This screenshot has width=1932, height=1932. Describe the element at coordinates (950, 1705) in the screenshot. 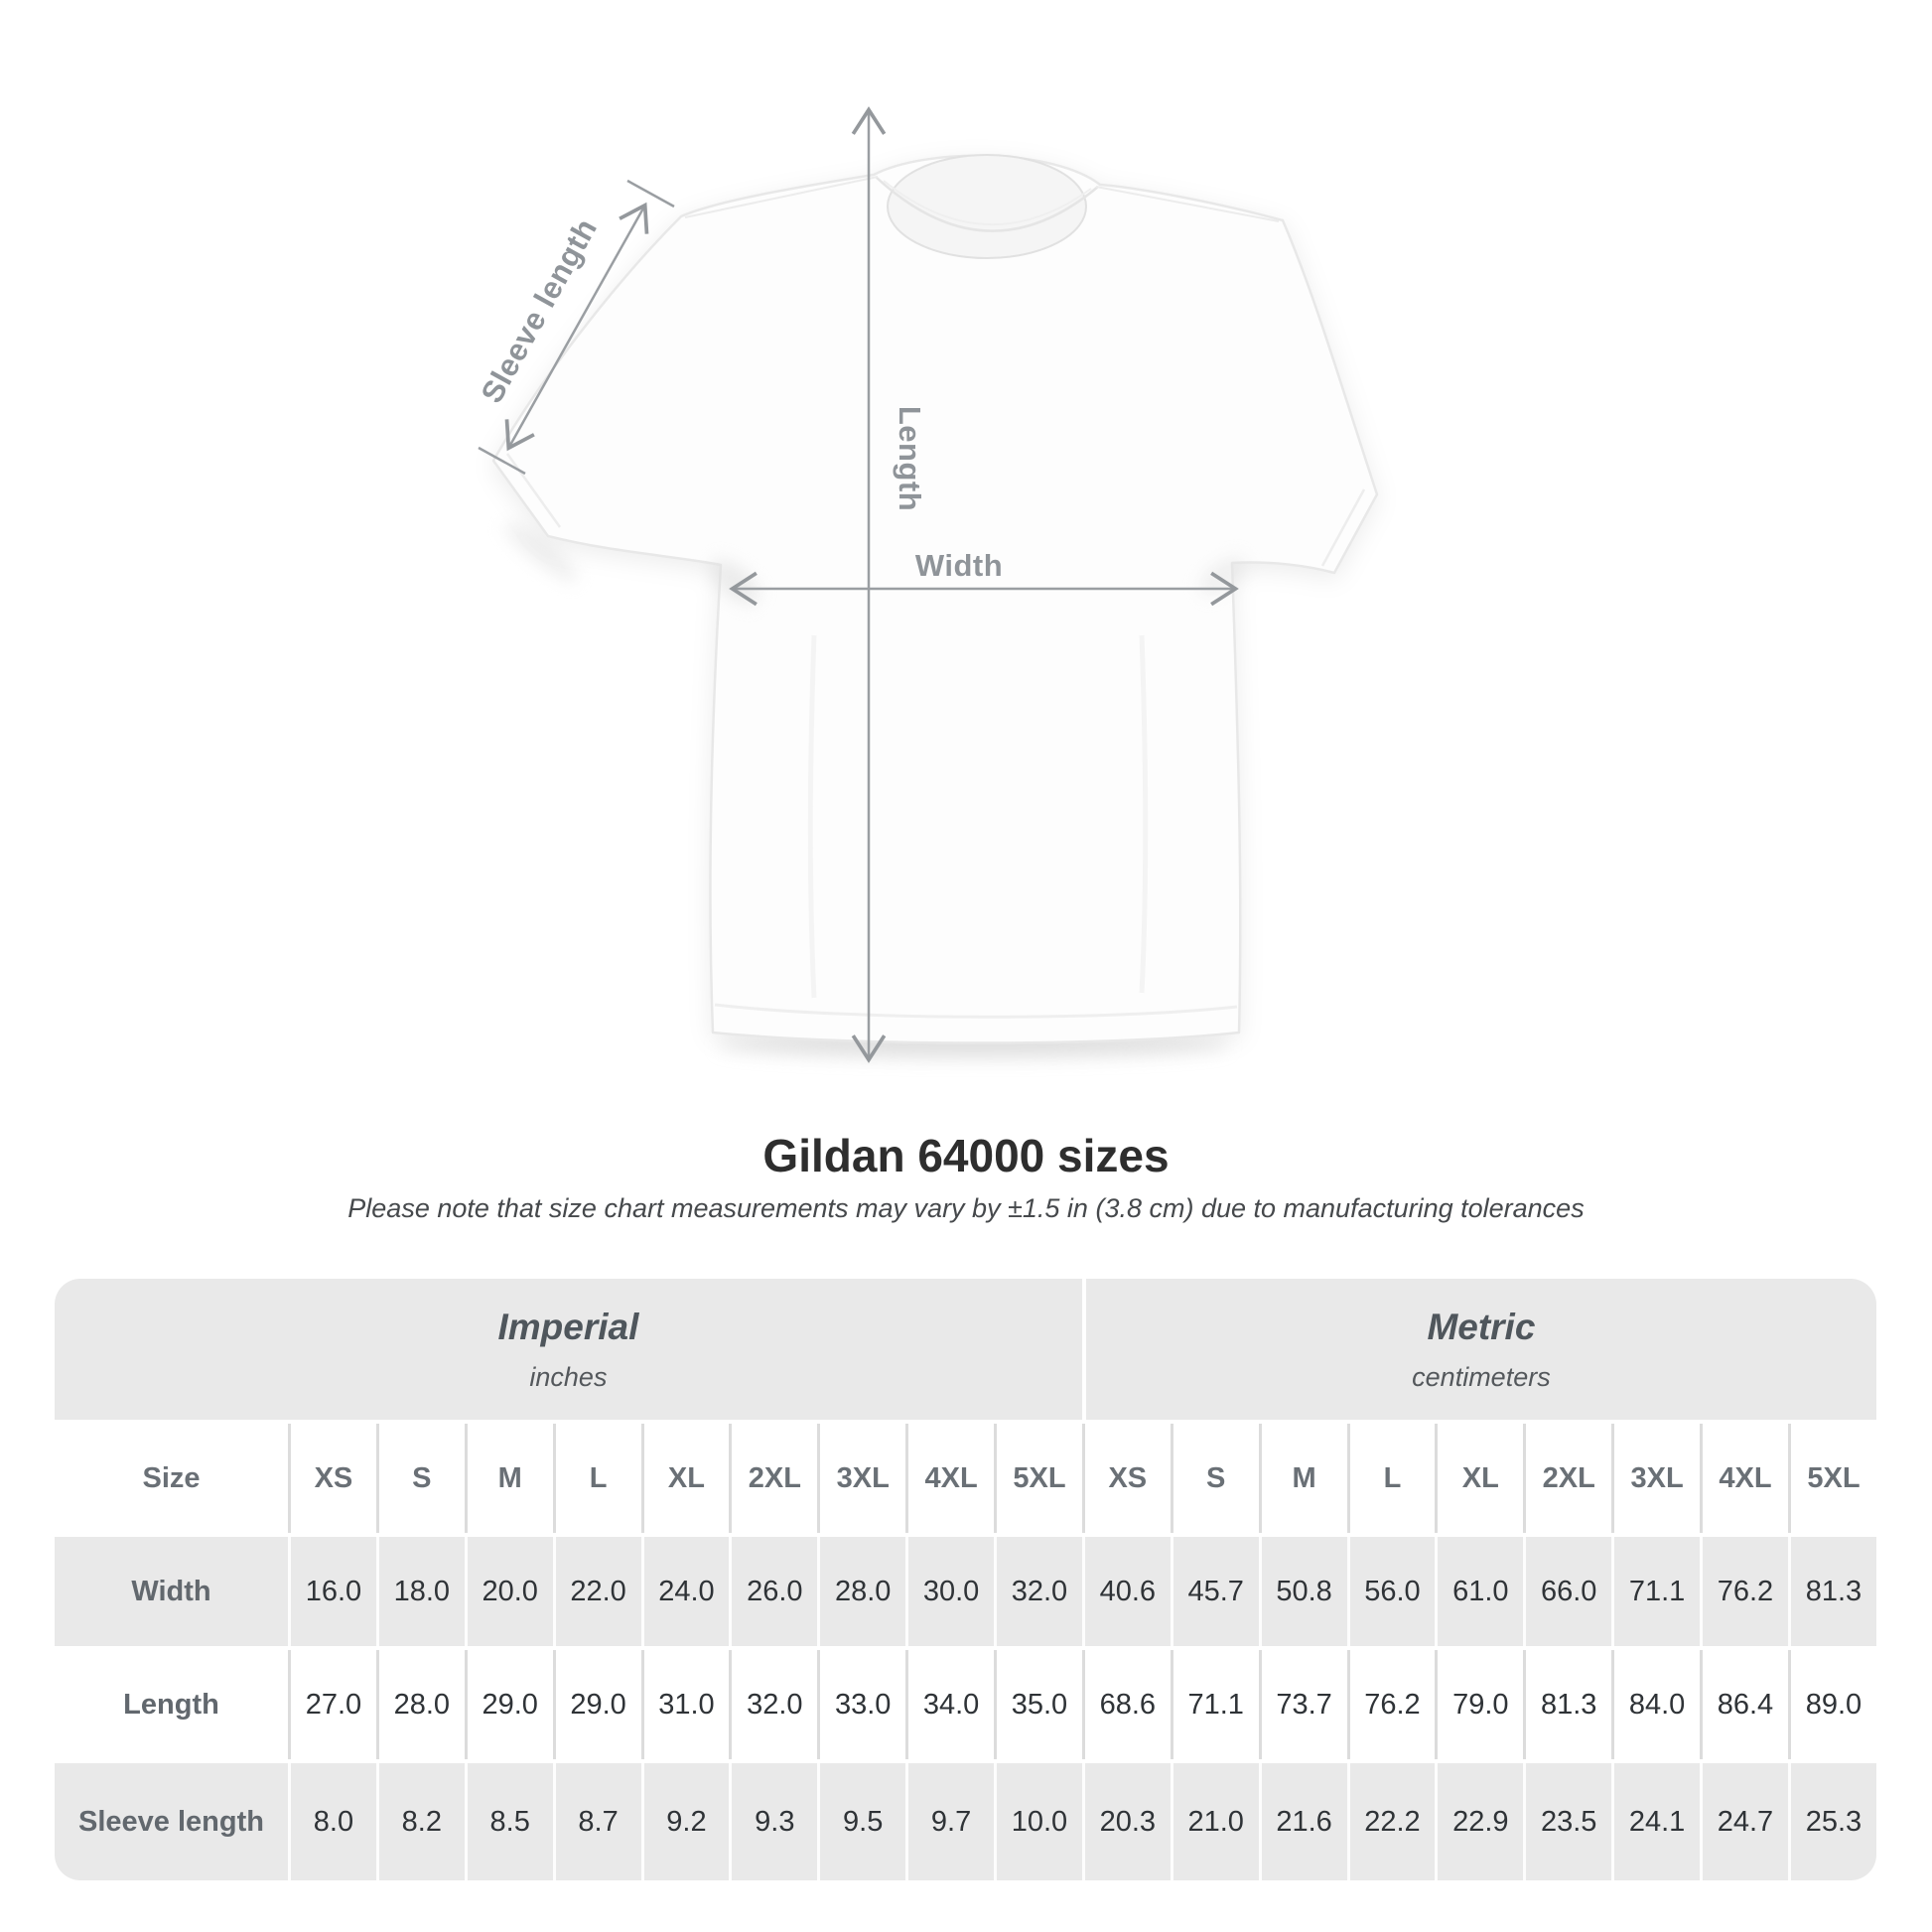

I see `measurement-cell: 34.0` at that location.